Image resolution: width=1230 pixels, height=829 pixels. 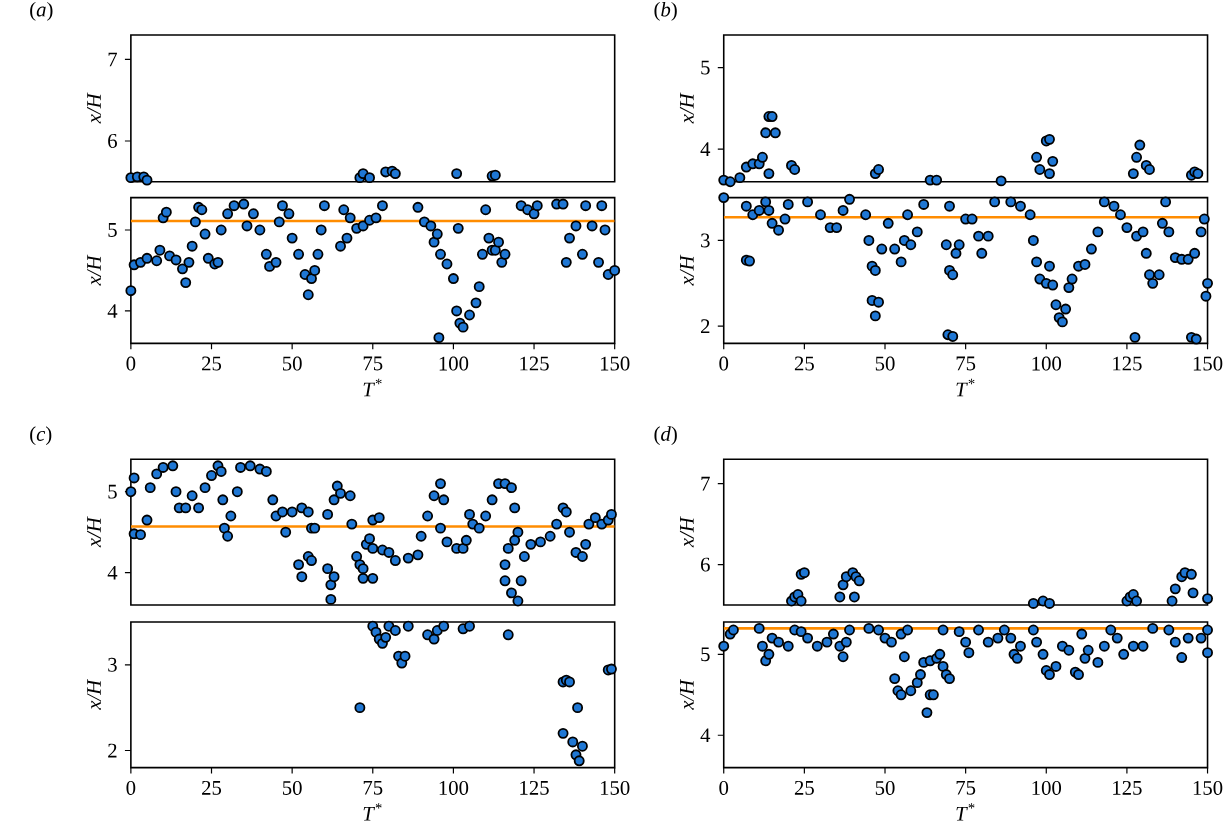 I want to click on chart-title: (c), so click(x=41, y=436).